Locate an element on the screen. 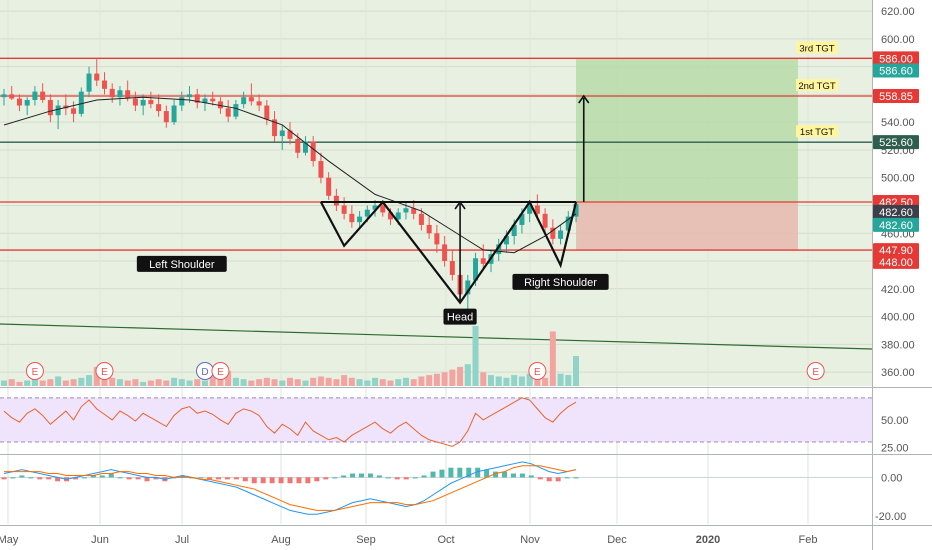 The image size is (932, 550). target-label-text: 2nd TGT is located at coordinates (817, 86).